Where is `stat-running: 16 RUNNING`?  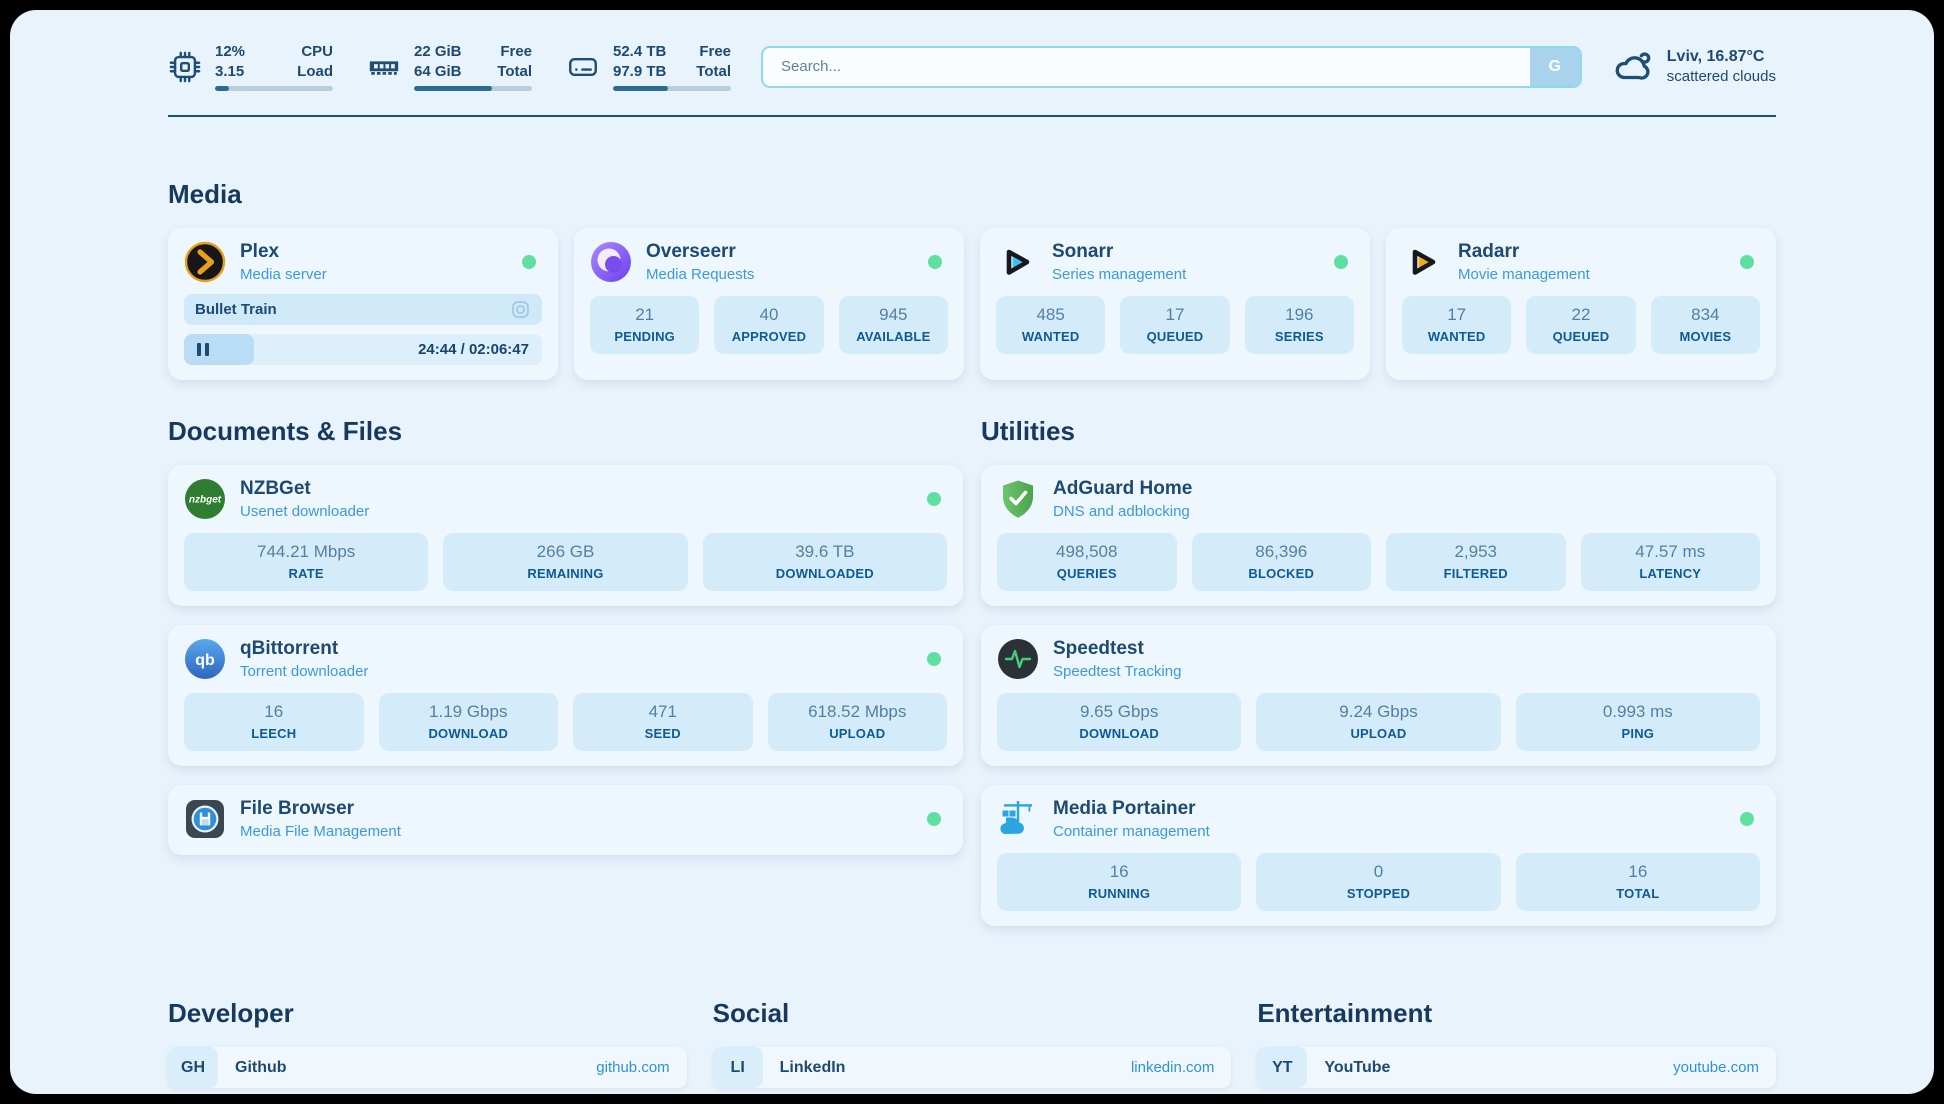 stat-running: 16 RUNNING is located at coordinates (1119, 882).